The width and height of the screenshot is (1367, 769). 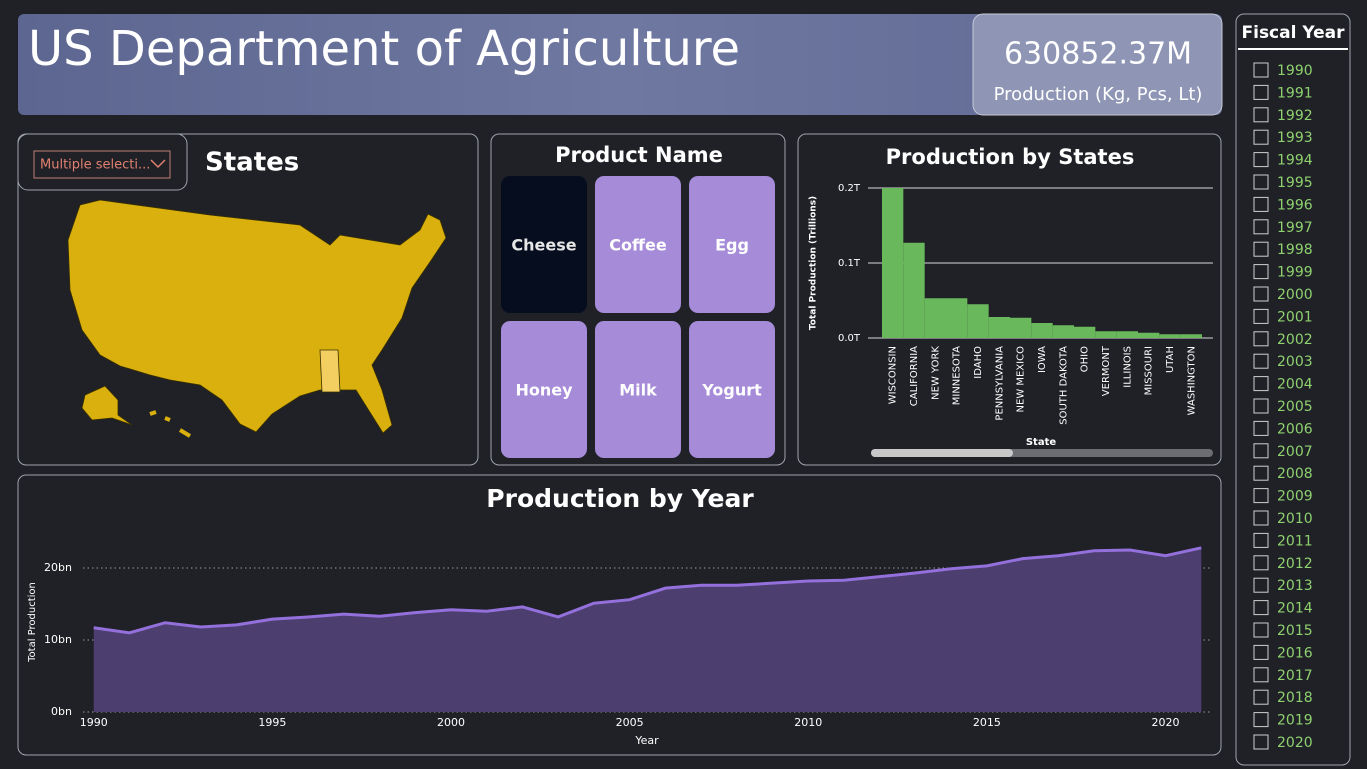 I want to click on x-tick-label: ILLINOIS, so click(x=1127, y=367).